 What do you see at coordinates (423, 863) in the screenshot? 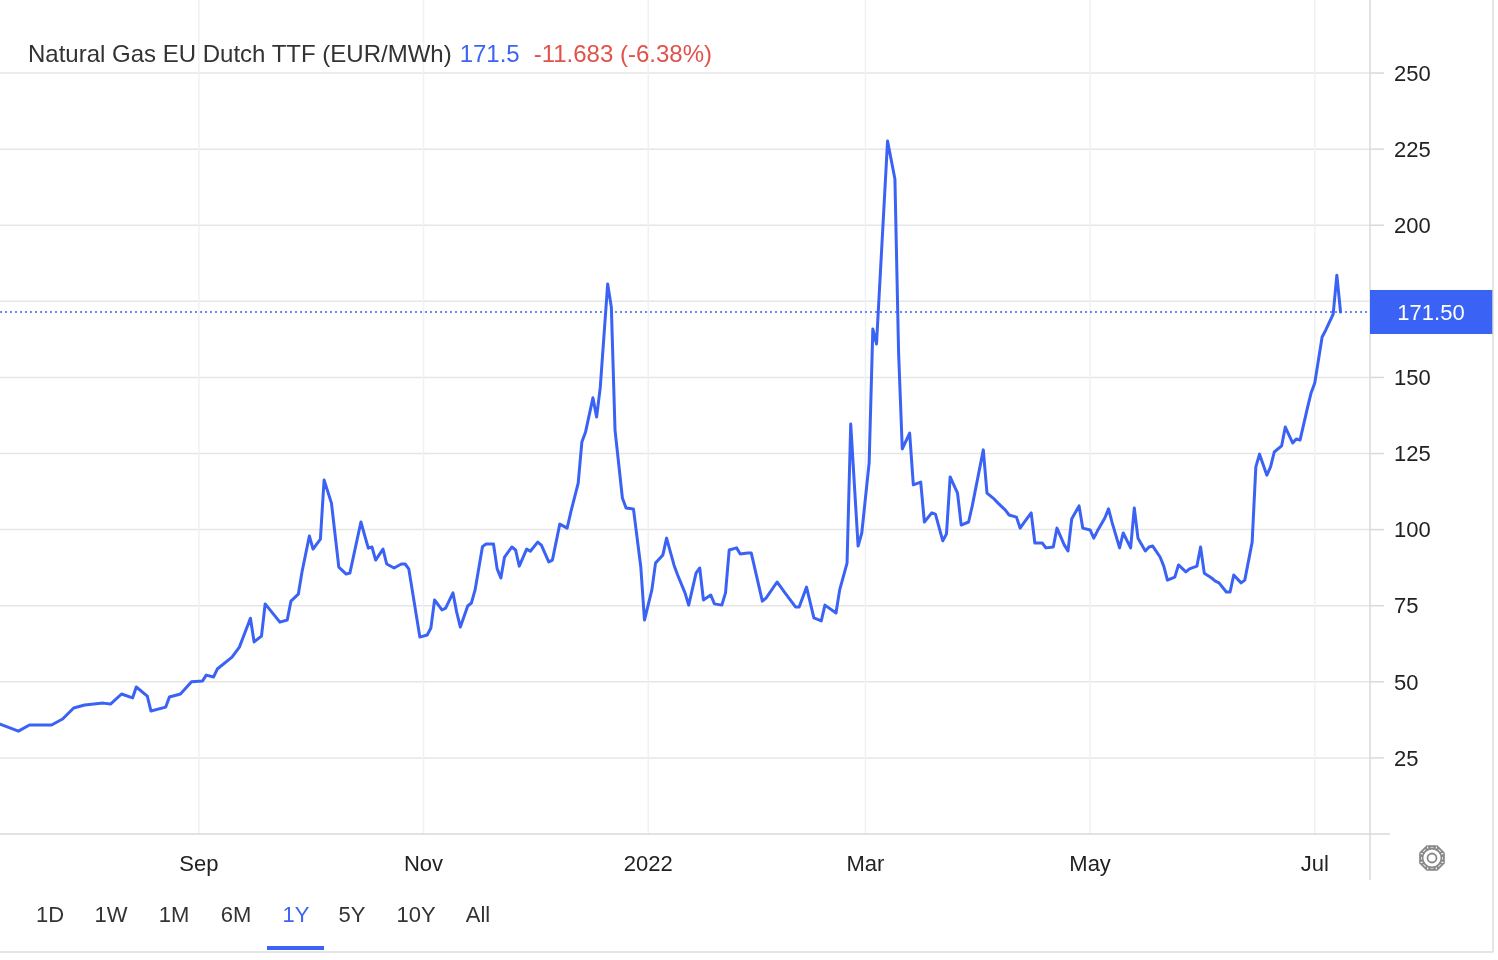
I see `x-tick-label: Nov` at bounding box center [423, 863].